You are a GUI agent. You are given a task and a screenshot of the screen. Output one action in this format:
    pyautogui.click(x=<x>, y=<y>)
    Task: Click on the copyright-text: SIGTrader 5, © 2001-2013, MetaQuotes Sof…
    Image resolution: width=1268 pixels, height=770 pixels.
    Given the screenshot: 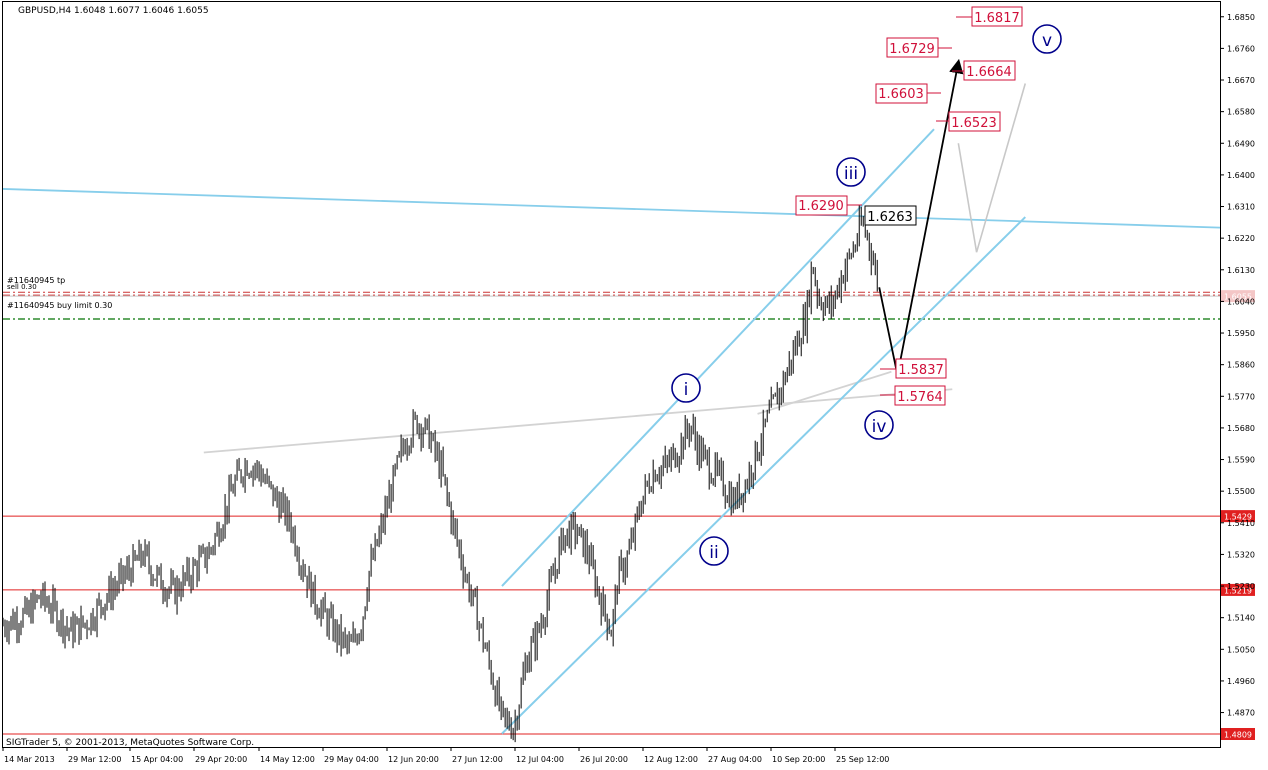 What is the action you would take?
    pyautogui.click(x=130, y=743)
    